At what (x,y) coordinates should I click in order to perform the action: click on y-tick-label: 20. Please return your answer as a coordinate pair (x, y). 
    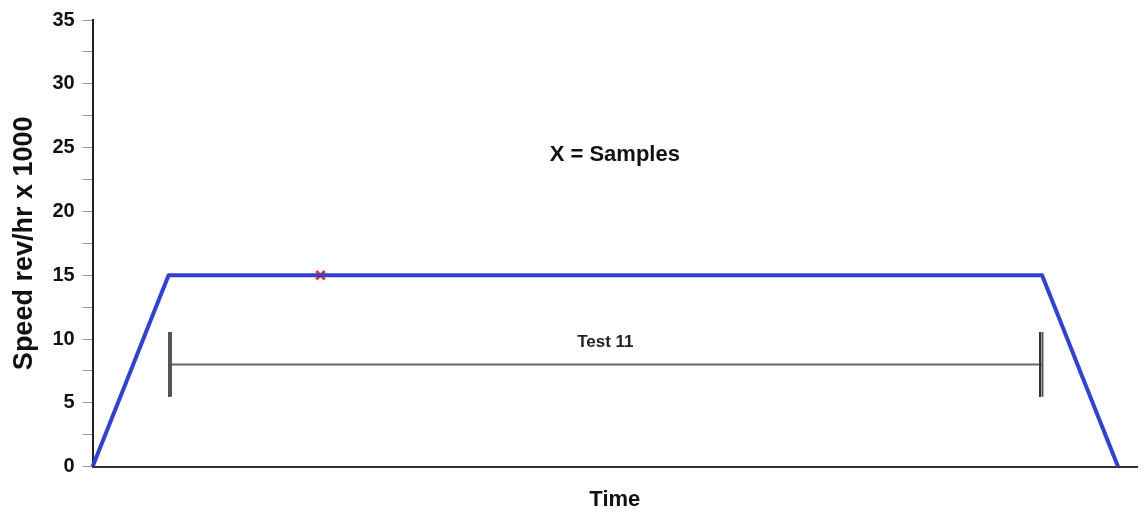
    Looking at the image, I should click on (63, 209).